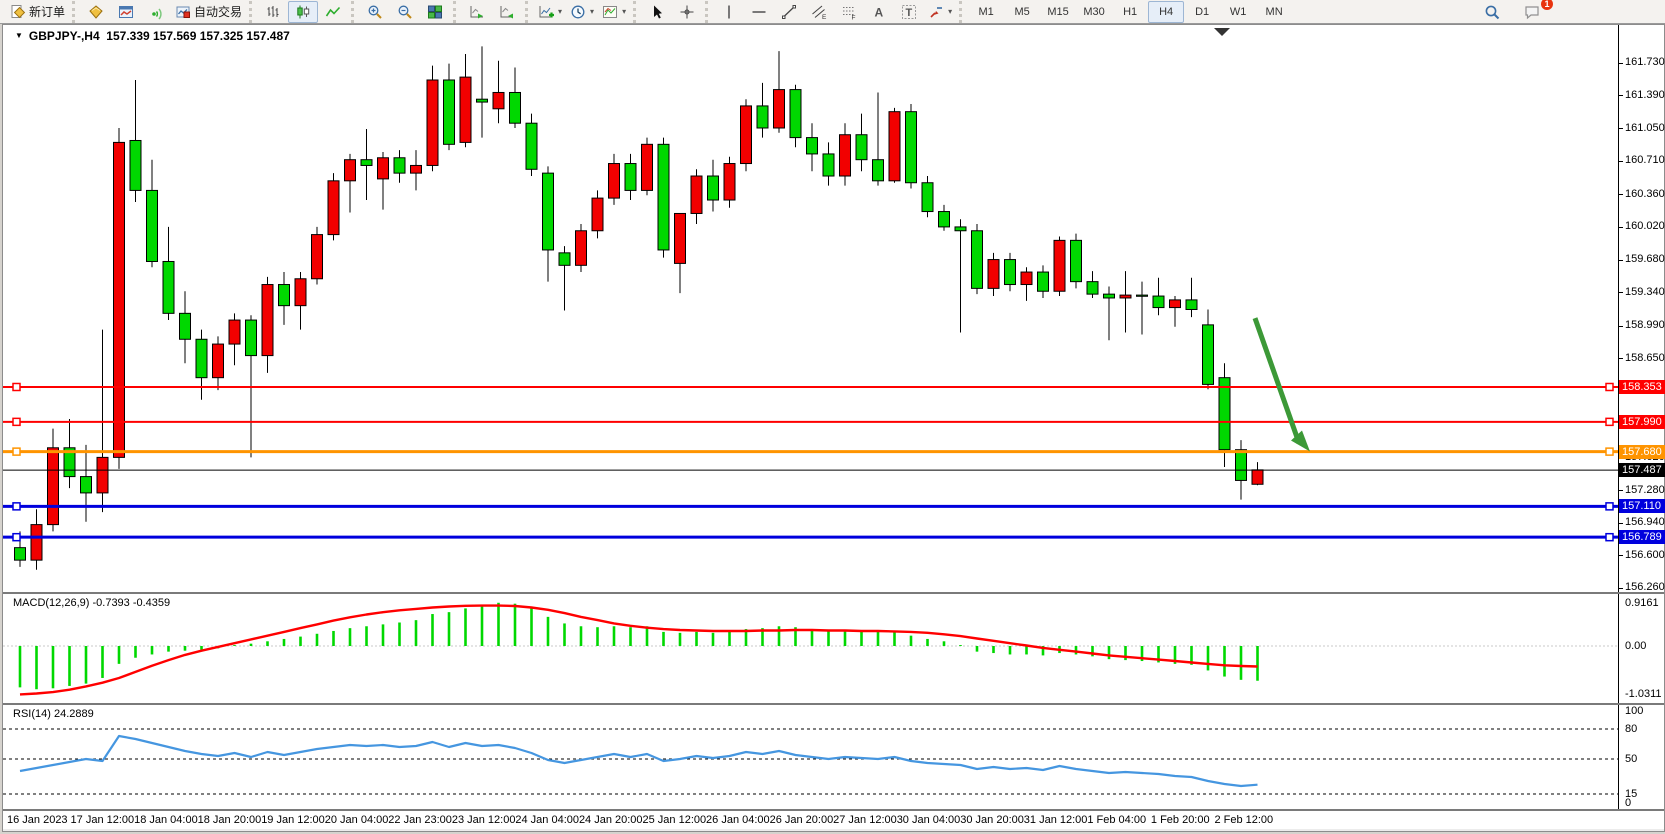 This screenshot has height=834, width=1665. I want to click on time-label: 30 Jan 20:00, so click(992, 820).